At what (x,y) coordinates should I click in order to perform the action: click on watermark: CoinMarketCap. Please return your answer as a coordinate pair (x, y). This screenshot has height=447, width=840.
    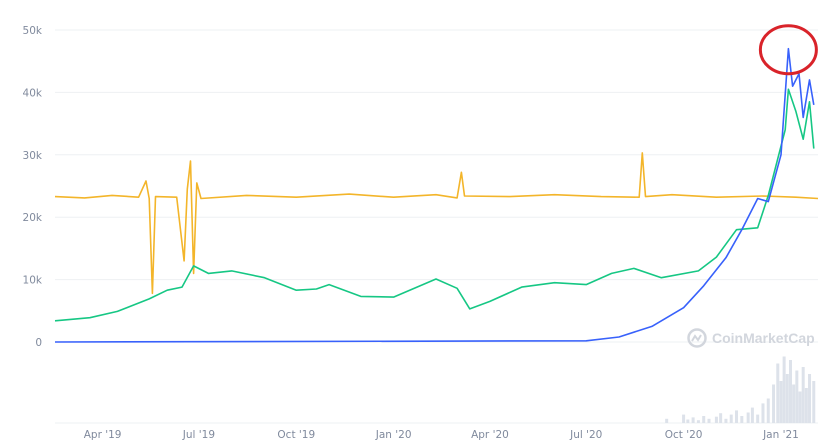
    Looking at the image, I should click on (751, 338).